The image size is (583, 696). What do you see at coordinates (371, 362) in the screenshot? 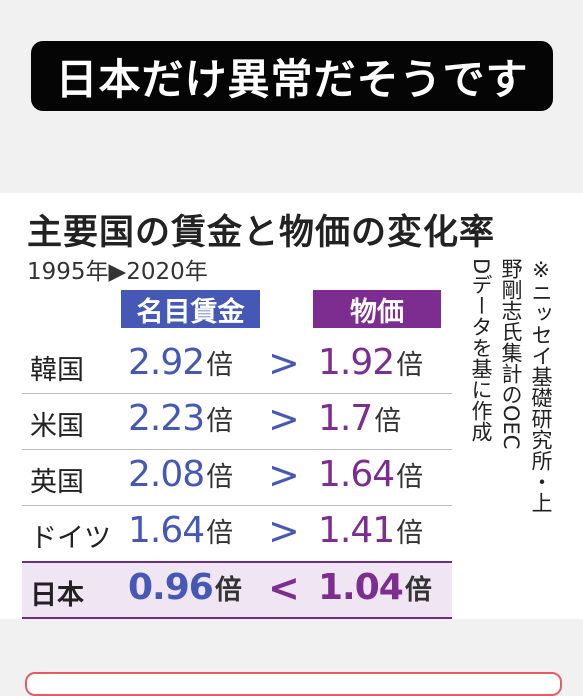
I see `price-value: 1.92倍` at bounding box center [371, 362].